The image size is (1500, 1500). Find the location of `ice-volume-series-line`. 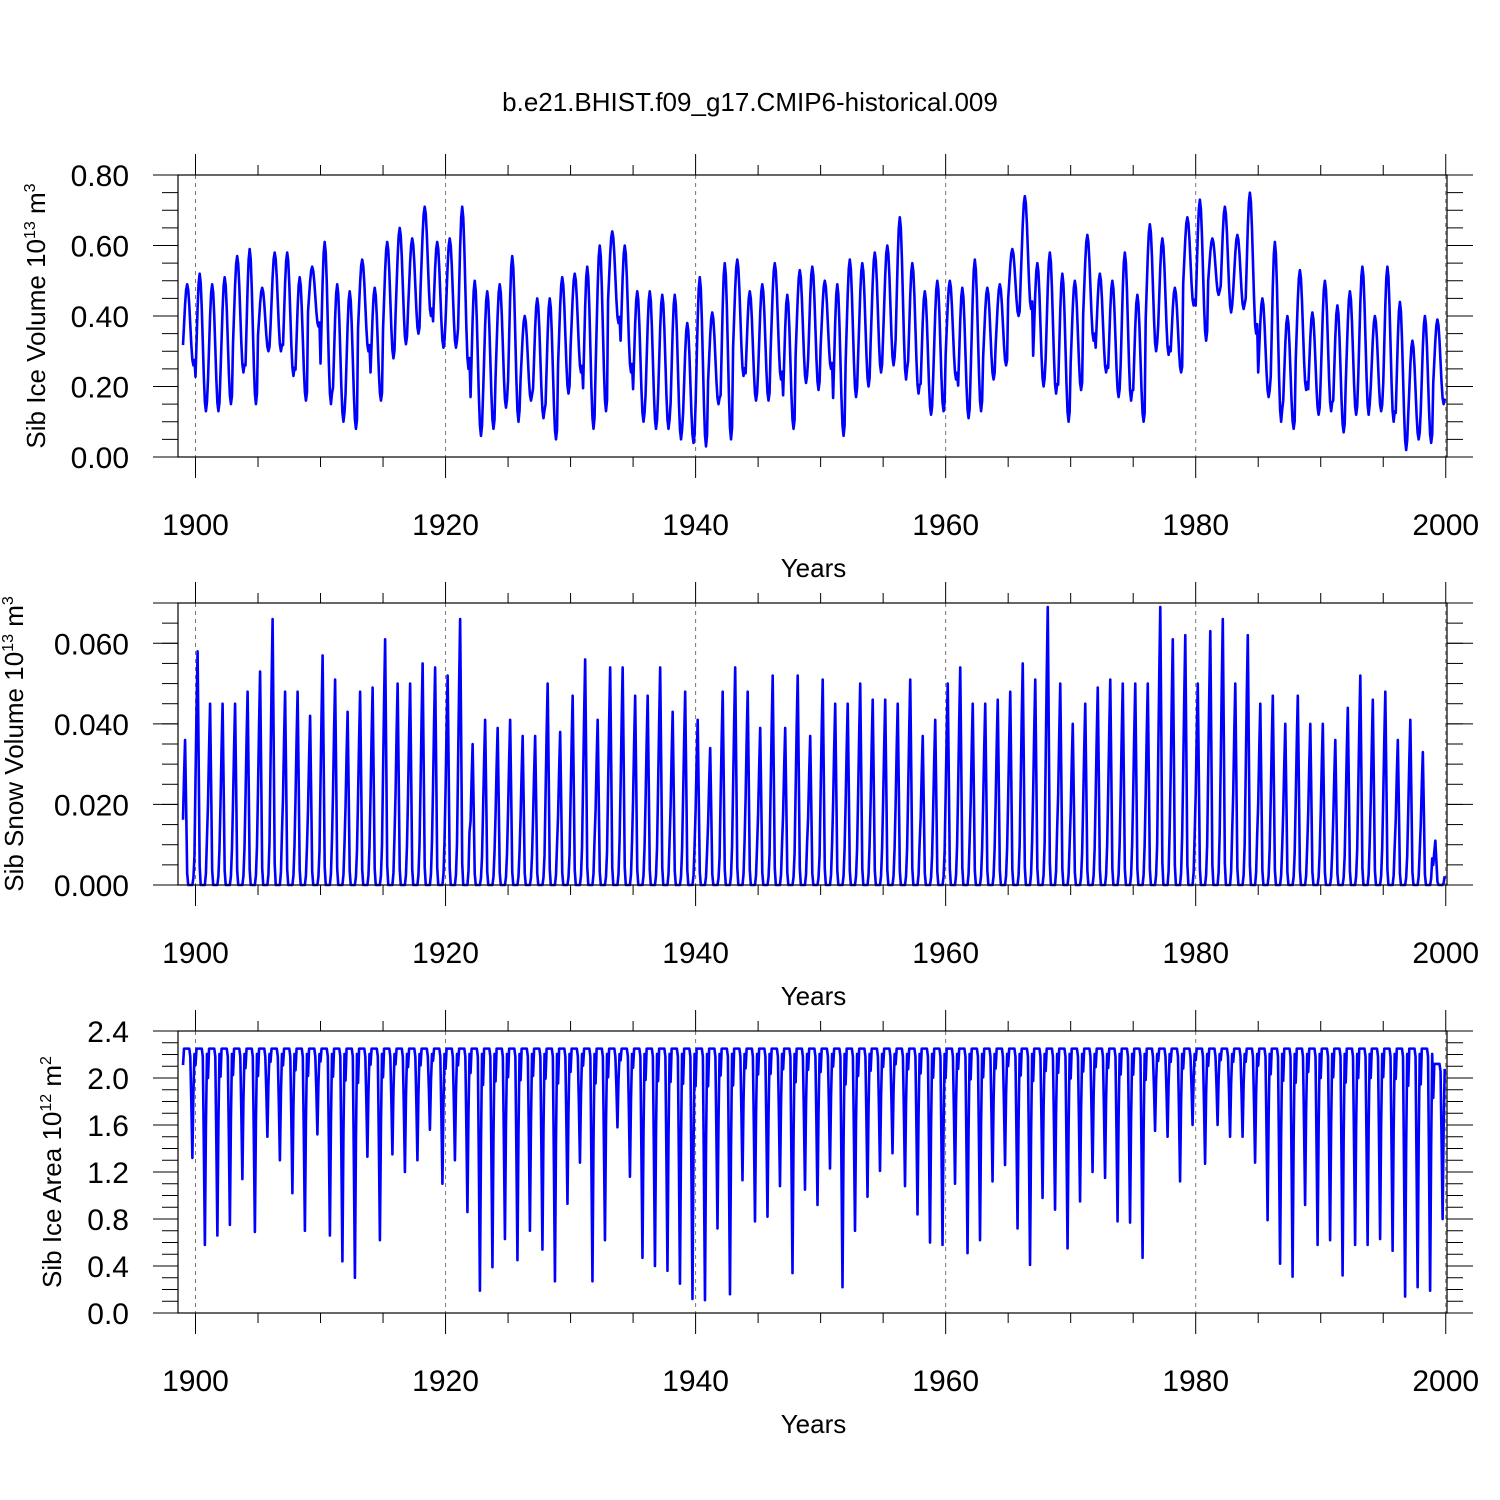

ice-volume-series-line is located at coordinates (813, 321).